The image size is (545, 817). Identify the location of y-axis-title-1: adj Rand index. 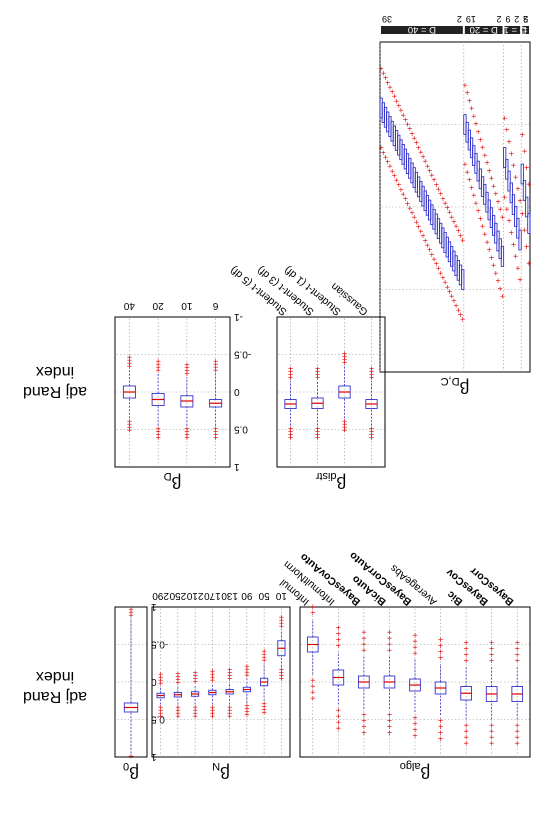
(55, 381).